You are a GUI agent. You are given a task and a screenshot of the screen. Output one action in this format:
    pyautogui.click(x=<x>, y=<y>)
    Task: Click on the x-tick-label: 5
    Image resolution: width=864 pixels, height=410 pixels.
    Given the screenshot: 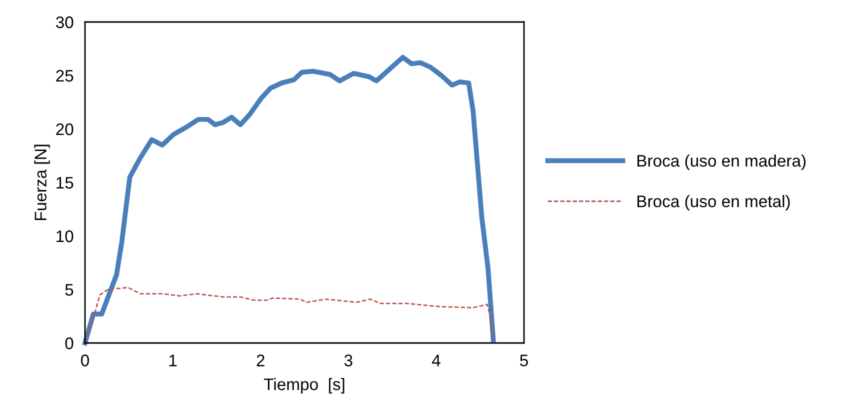 What is the action you would take?
    pyautogui.click(x=524, y=360)
    